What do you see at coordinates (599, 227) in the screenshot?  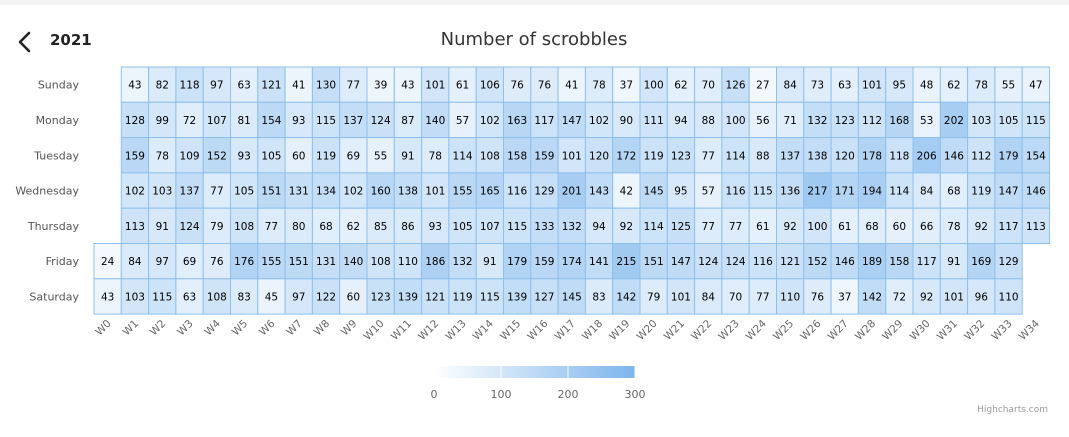 I see `cell-value-label: 94` at bounding box center [599, 227].